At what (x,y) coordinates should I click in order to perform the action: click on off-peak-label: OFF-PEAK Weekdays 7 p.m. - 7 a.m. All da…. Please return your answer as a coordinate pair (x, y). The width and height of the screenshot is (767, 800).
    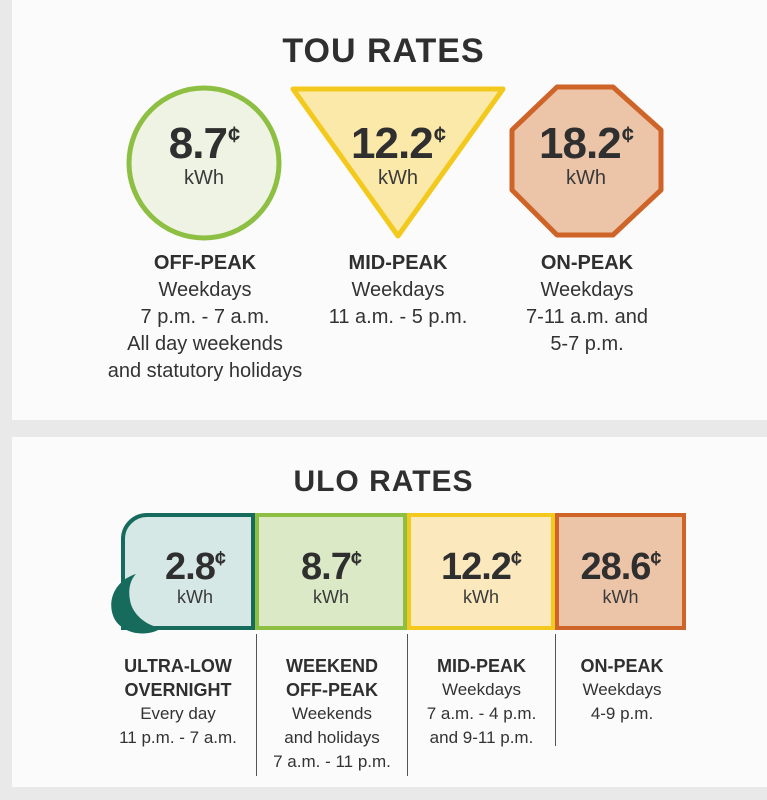
    Looking at the image, I should click on (205, 317).